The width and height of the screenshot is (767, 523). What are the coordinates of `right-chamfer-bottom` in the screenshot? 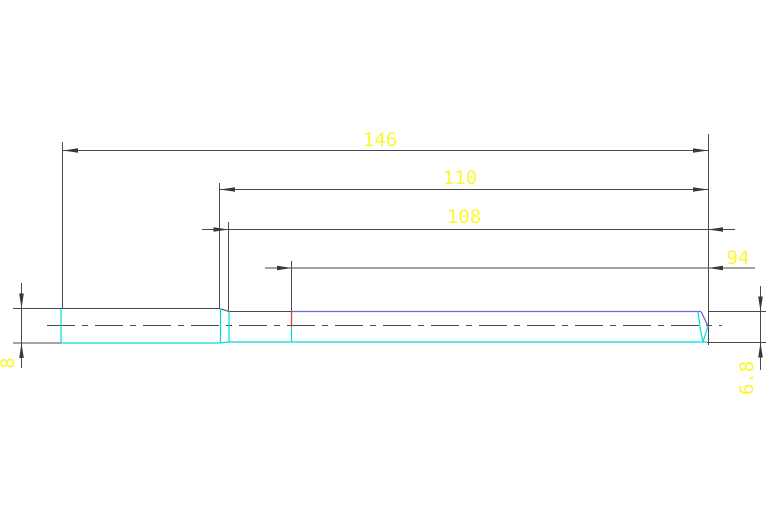 It's located at (705, 334).